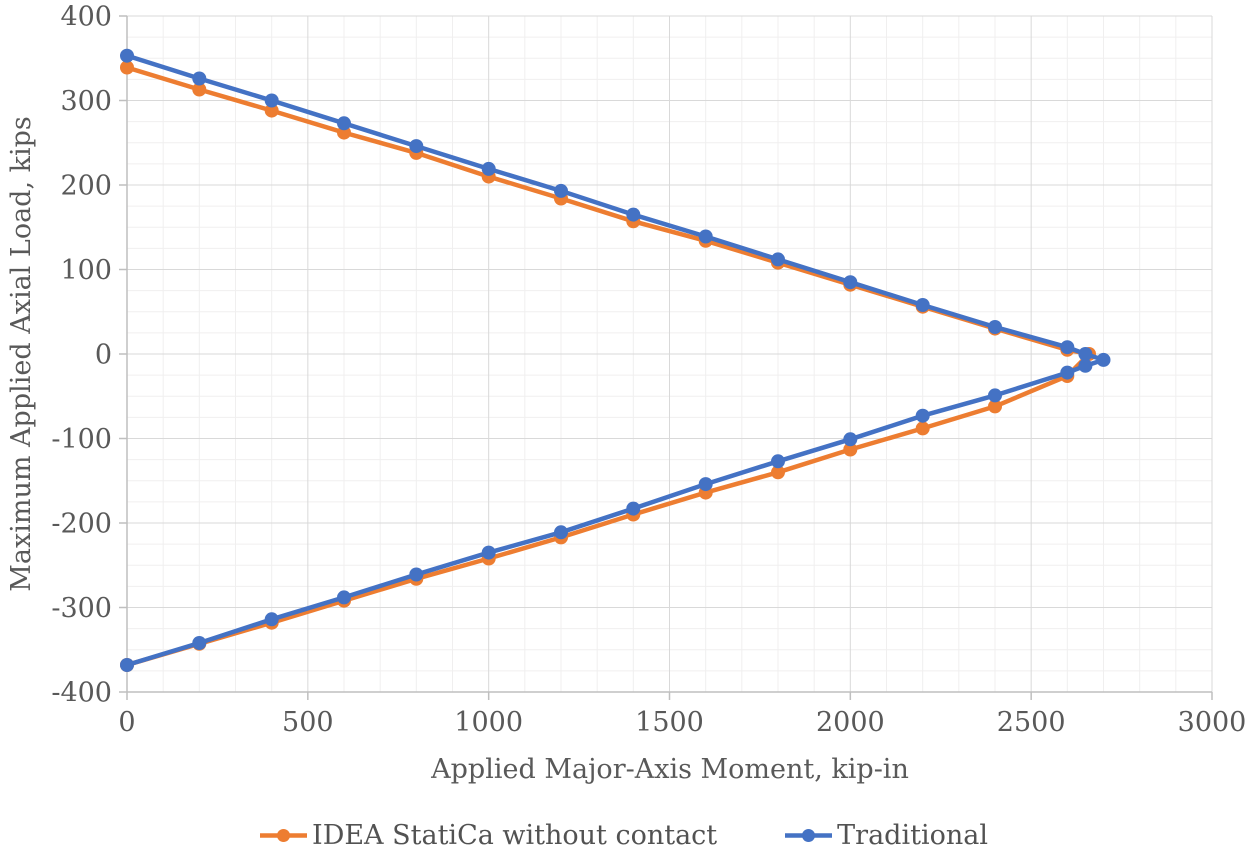  I want to click on x-tick-label: 1000, so click(488, 722).